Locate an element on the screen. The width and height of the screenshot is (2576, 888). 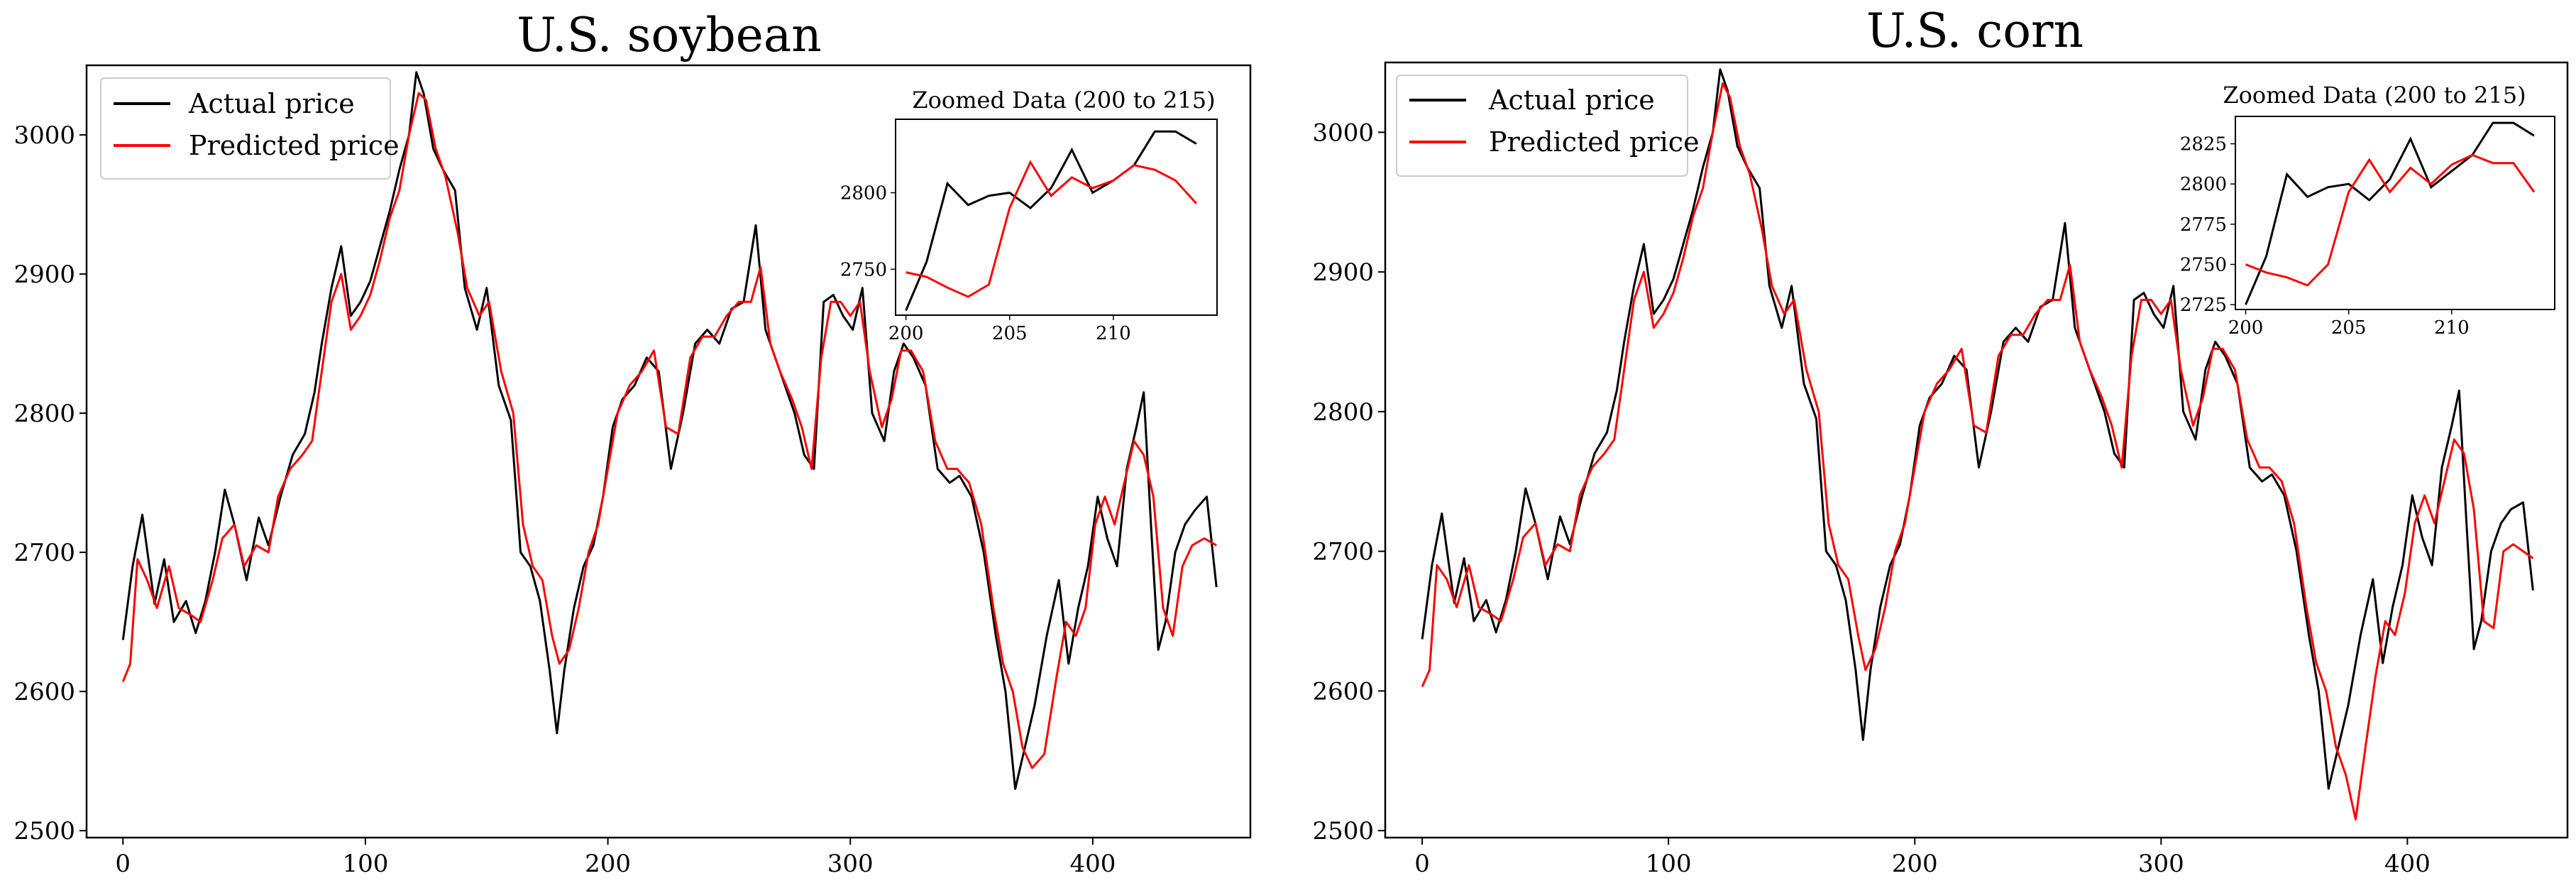
inset-plot-area: 200 205 210 2725 2750 2775 2800 2825 is located at coordinates (2358, 230).